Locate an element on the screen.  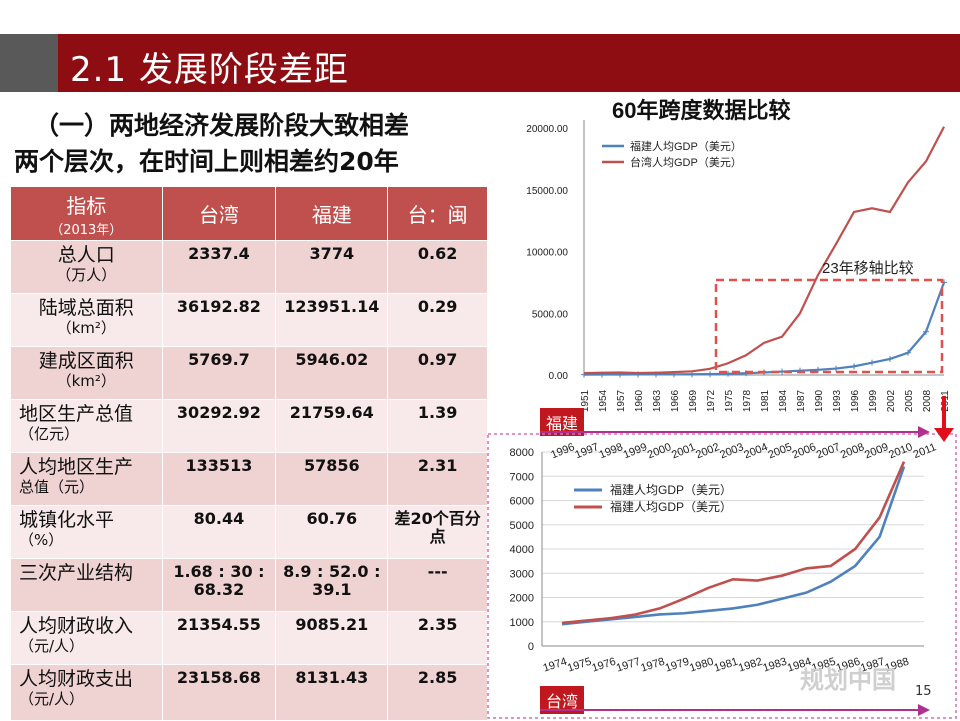
taiwan-value: 36192.82 is located at coordinates (219, 320).